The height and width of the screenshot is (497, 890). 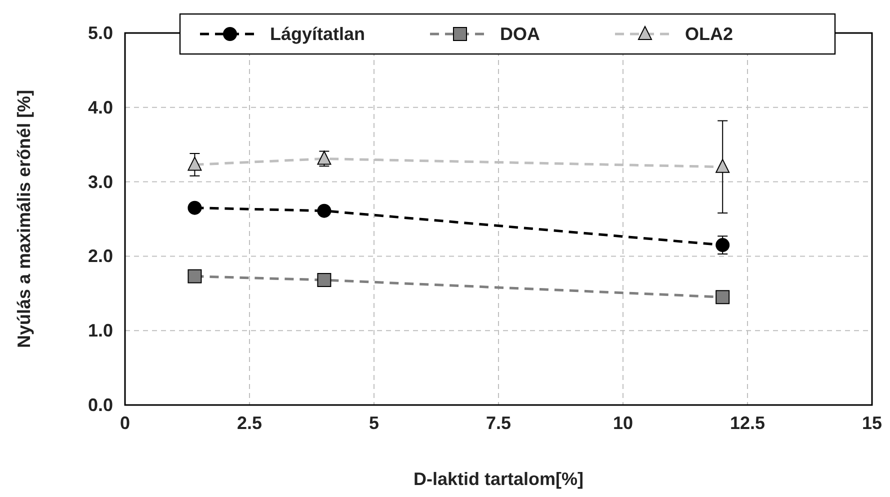 What do you see at coordinates (100, 182) in the screenshot?
I see `y-tick-label: 3.0` at bounding box center [100, 182].